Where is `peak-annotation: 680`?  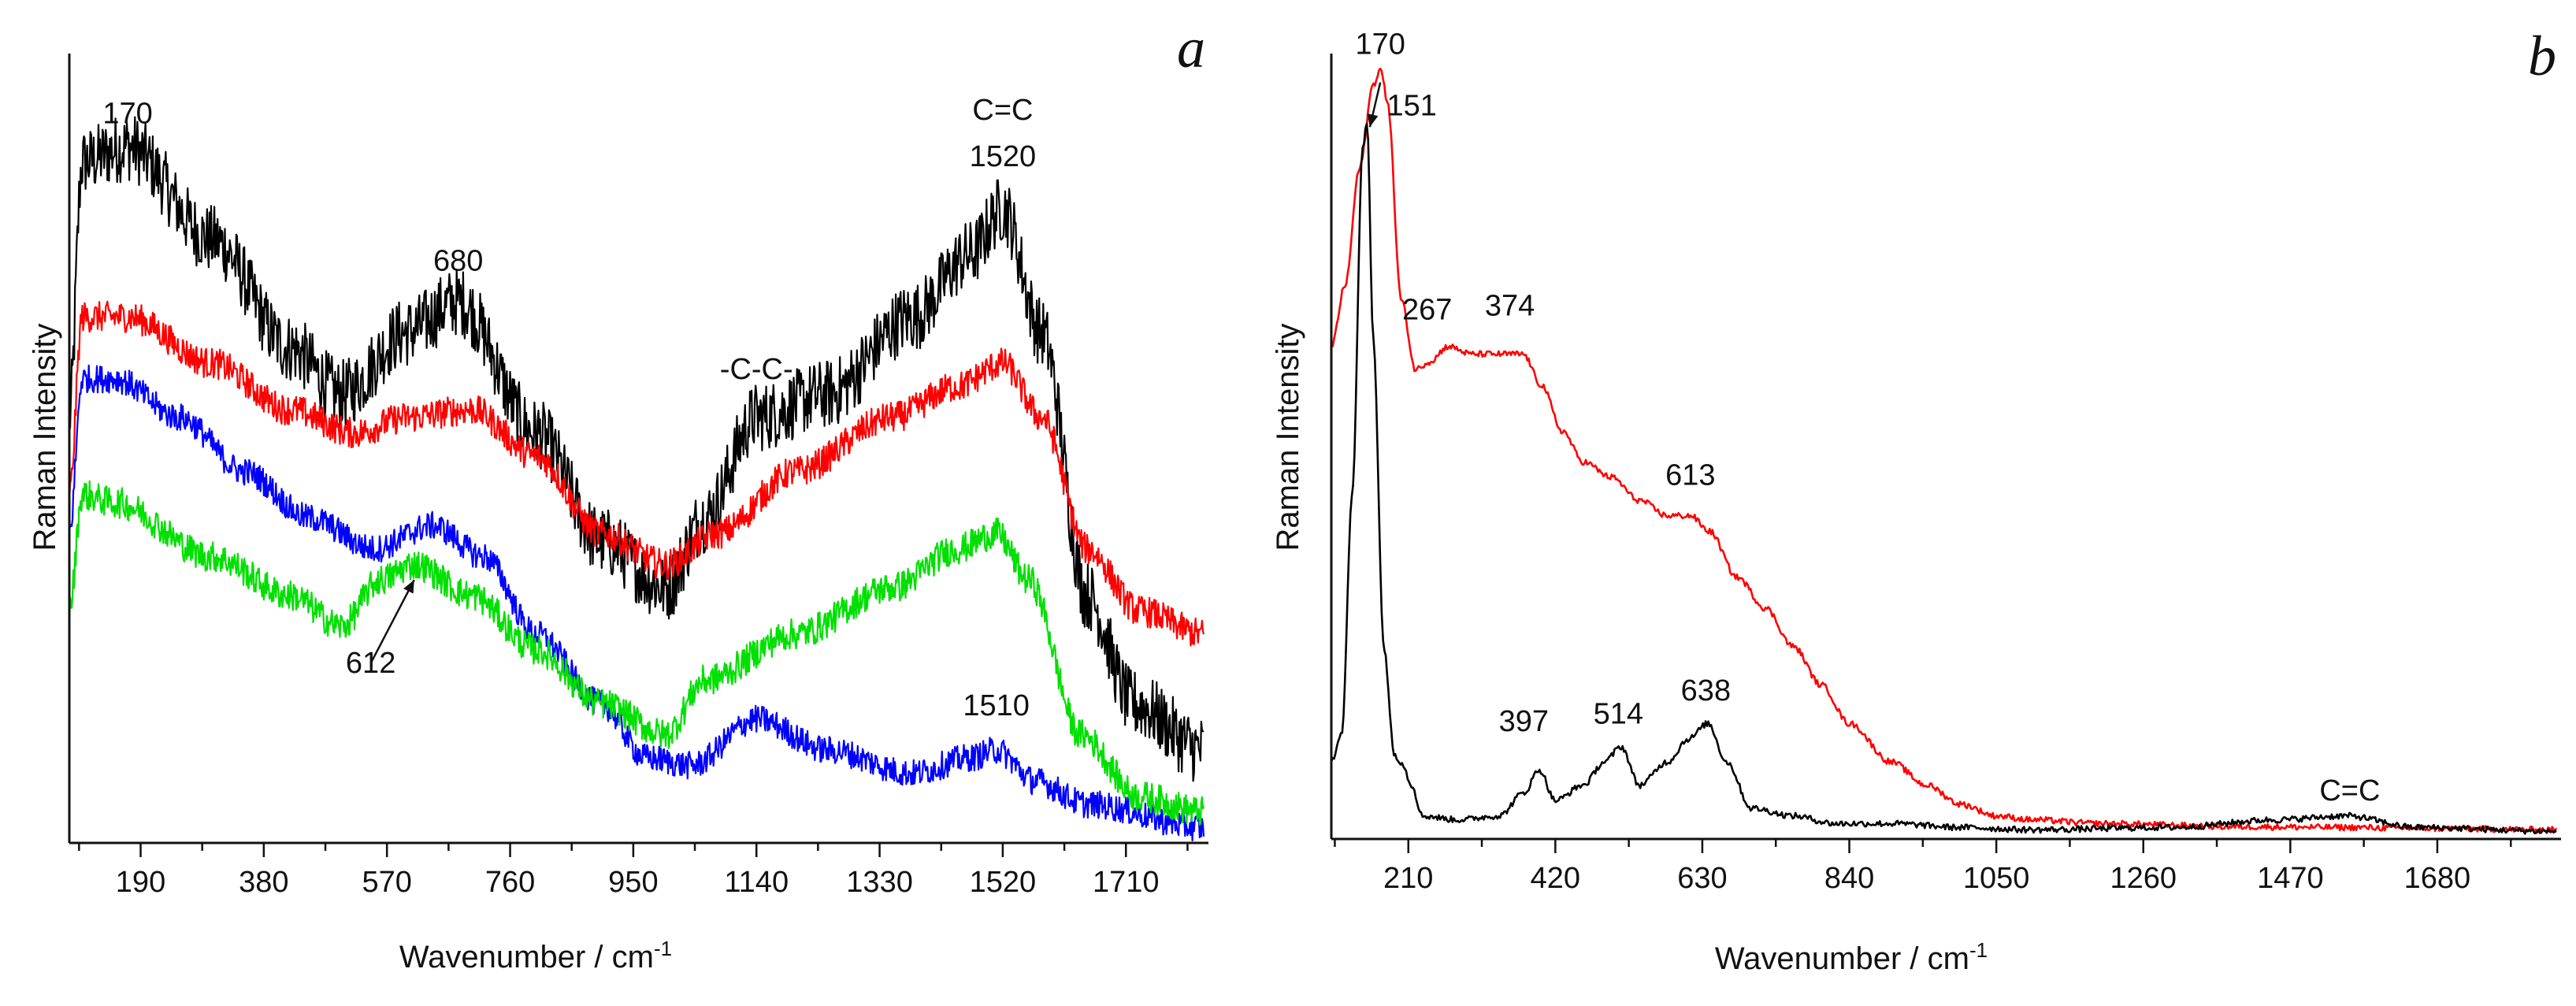 peak-annotation: 680 is located at coordinates (458, 260).